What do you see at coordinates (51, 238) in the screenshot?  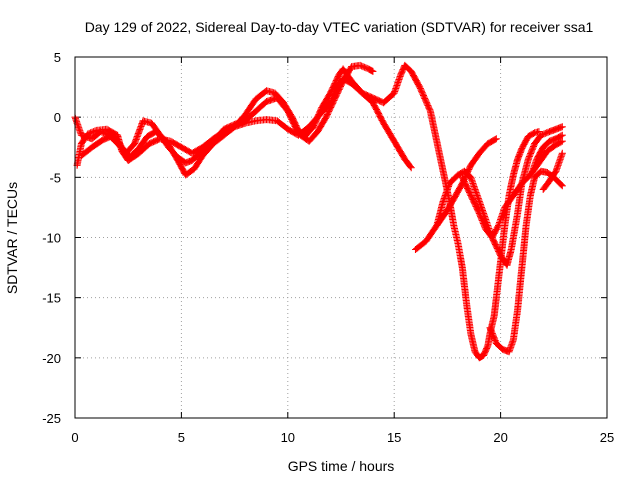 I see `y-tick-label: -10` at bounding box center [51, 238].